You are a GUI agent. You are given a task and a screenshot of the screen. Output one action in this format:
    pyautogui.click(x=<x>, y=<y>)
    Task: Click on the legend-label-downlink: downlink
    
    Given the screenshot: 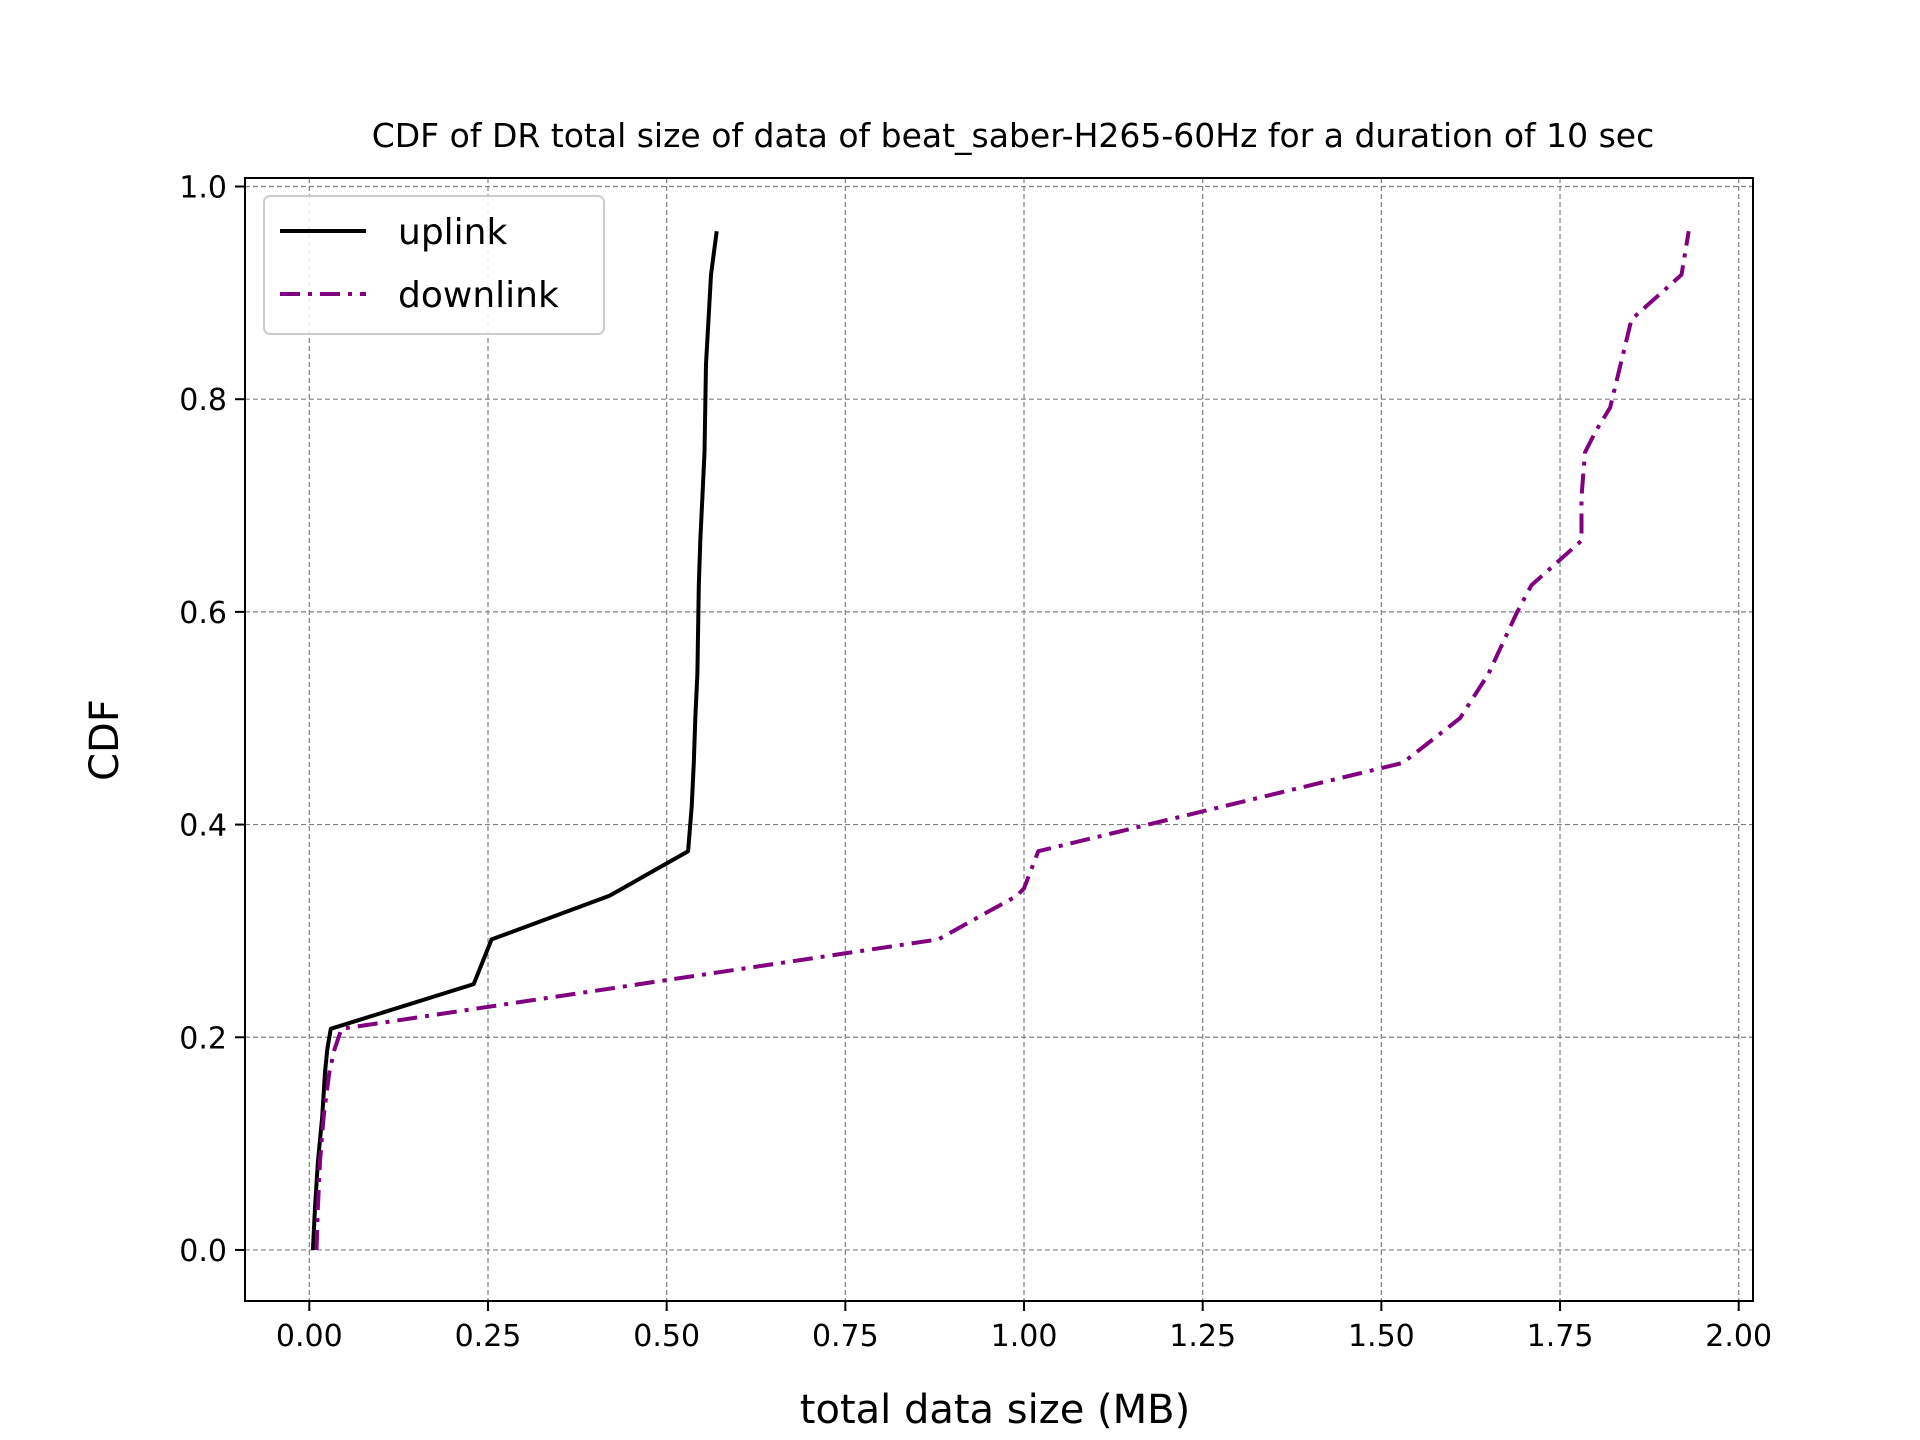 What is the action you would take?
    pyautogui.click(x=478, y=295)
    